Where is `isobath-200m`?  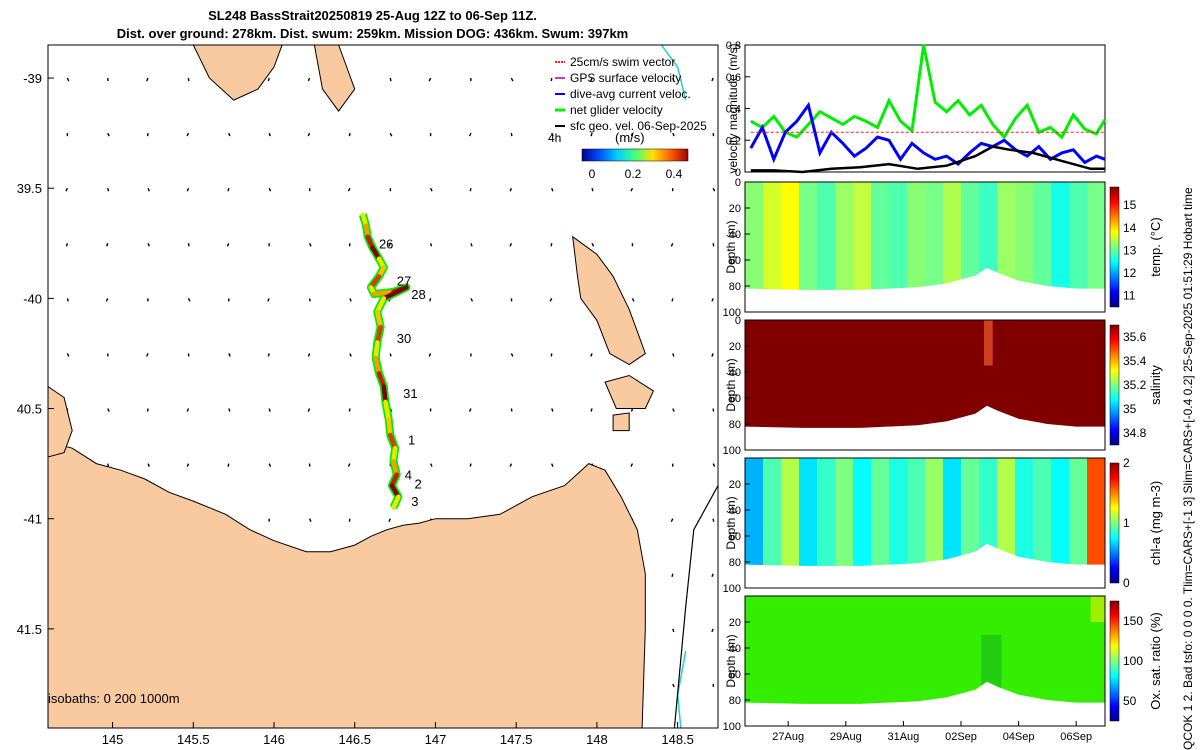
isobath-200m is located at coordinates (695, 606).